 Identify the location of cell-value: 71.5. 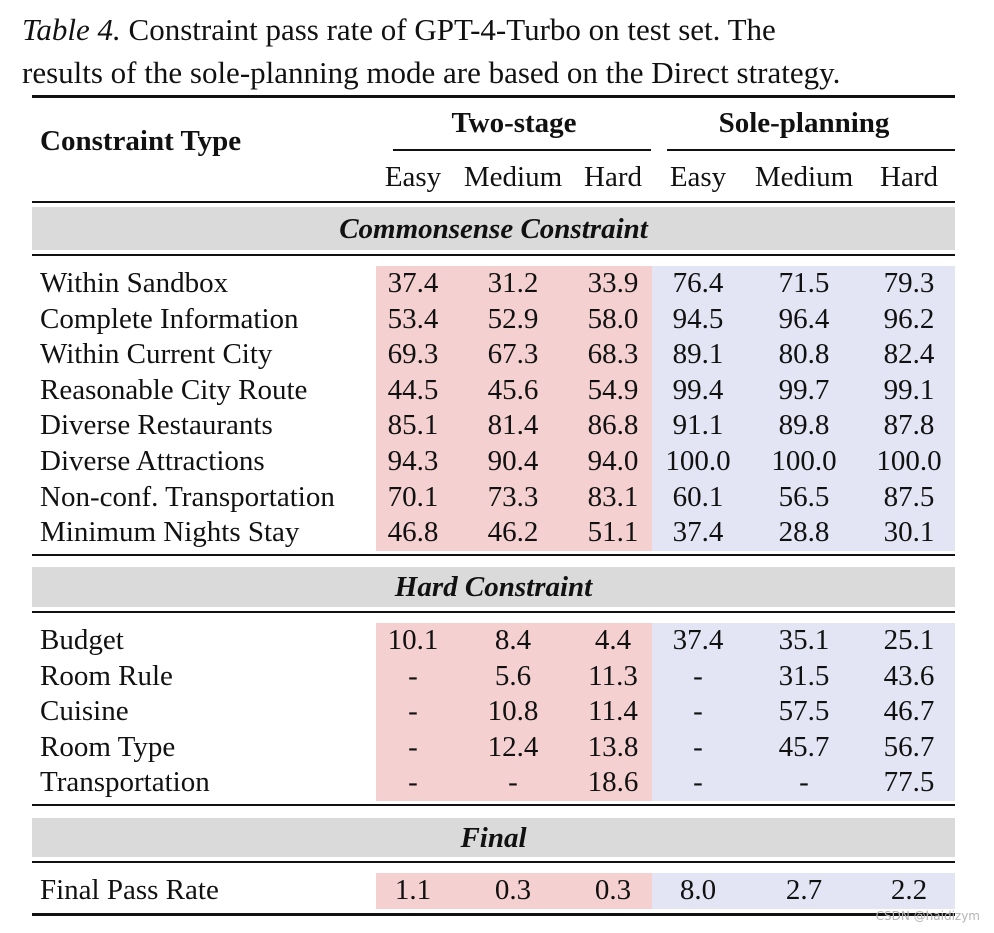
(804, 283).